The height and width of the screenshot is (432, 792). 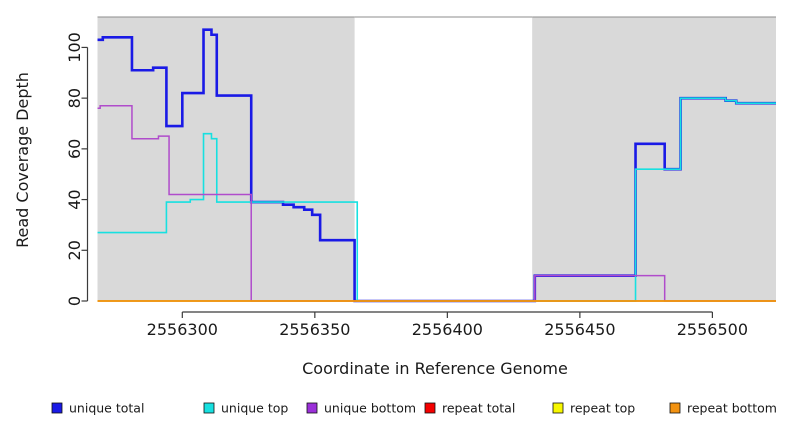 I want to click on legend-label: unique top, so click(x=254, y=408).